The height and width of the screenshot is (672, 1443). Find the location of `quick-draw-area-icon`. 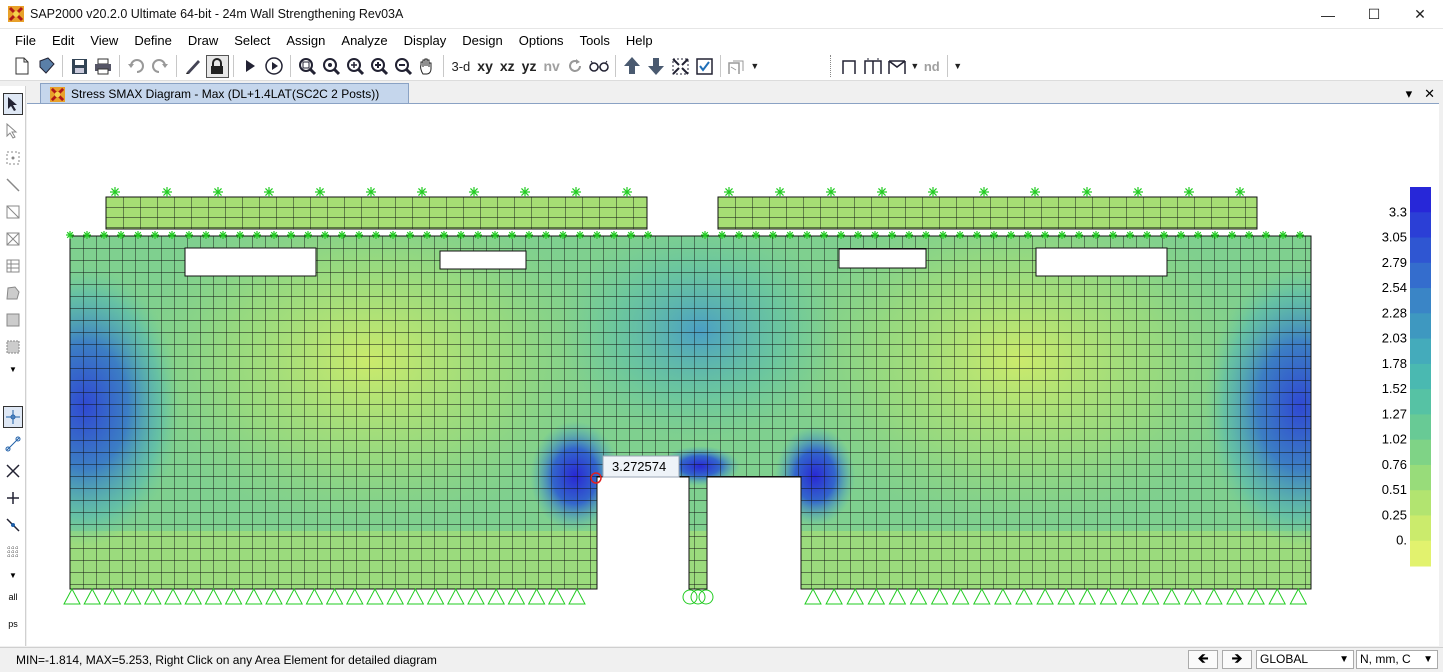

quick-draw-area-icon is located at coordinates (13, 347).